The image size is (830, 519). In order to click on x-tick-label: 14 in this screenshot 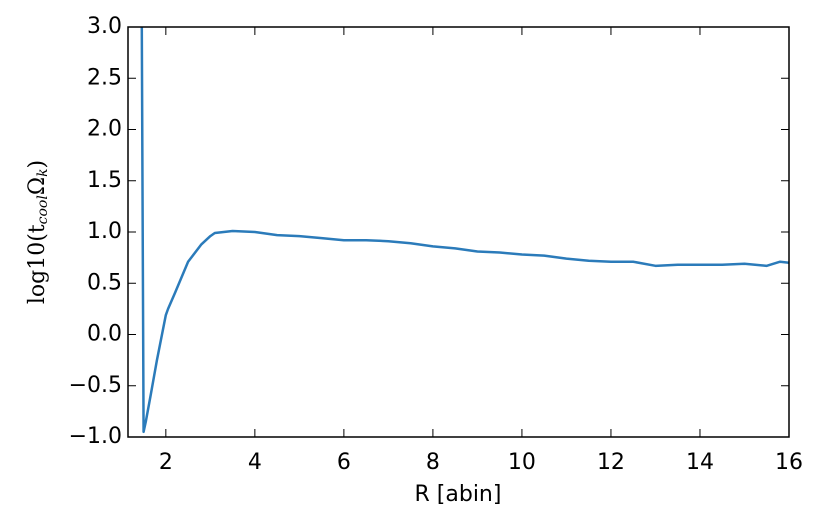, I will do `click(700, 462)`.